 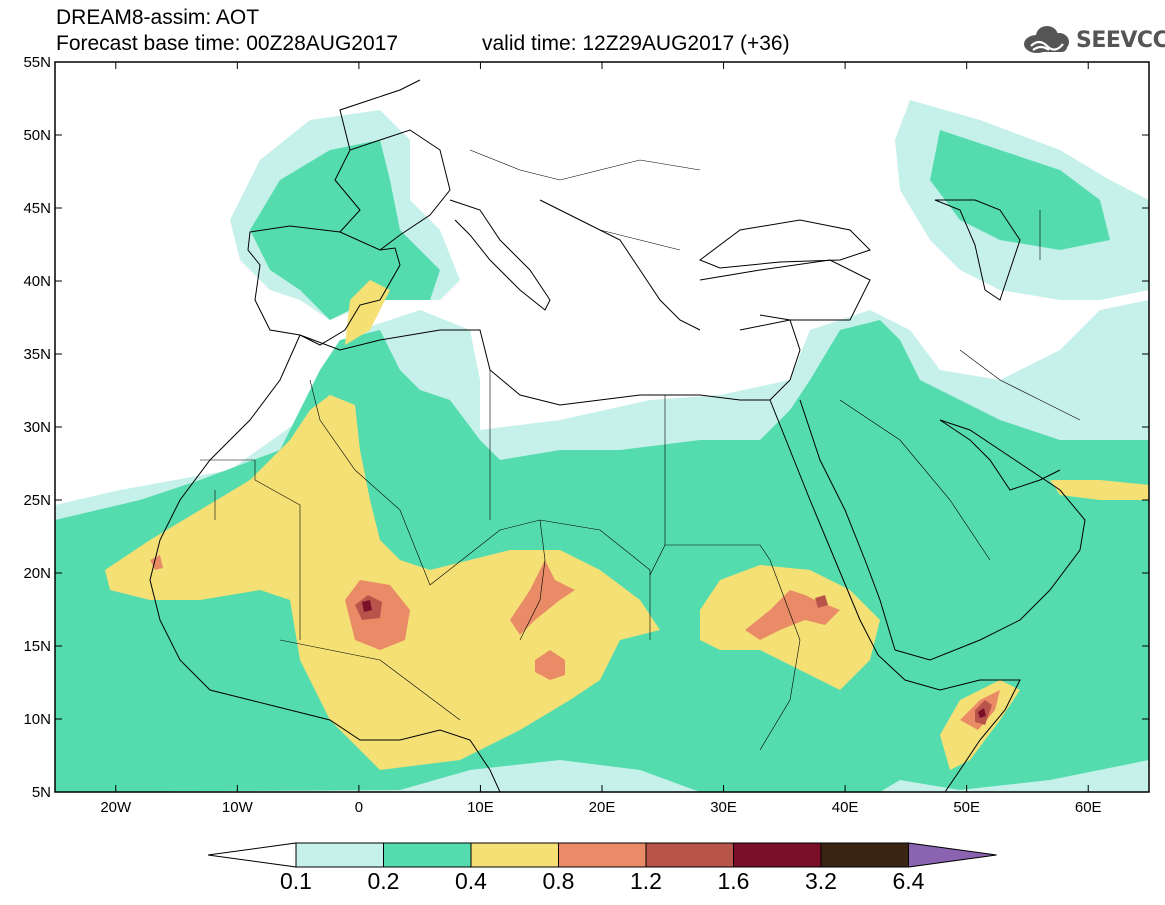 I want to click on x-tick-label: 10W, so click(x=238, y=807).